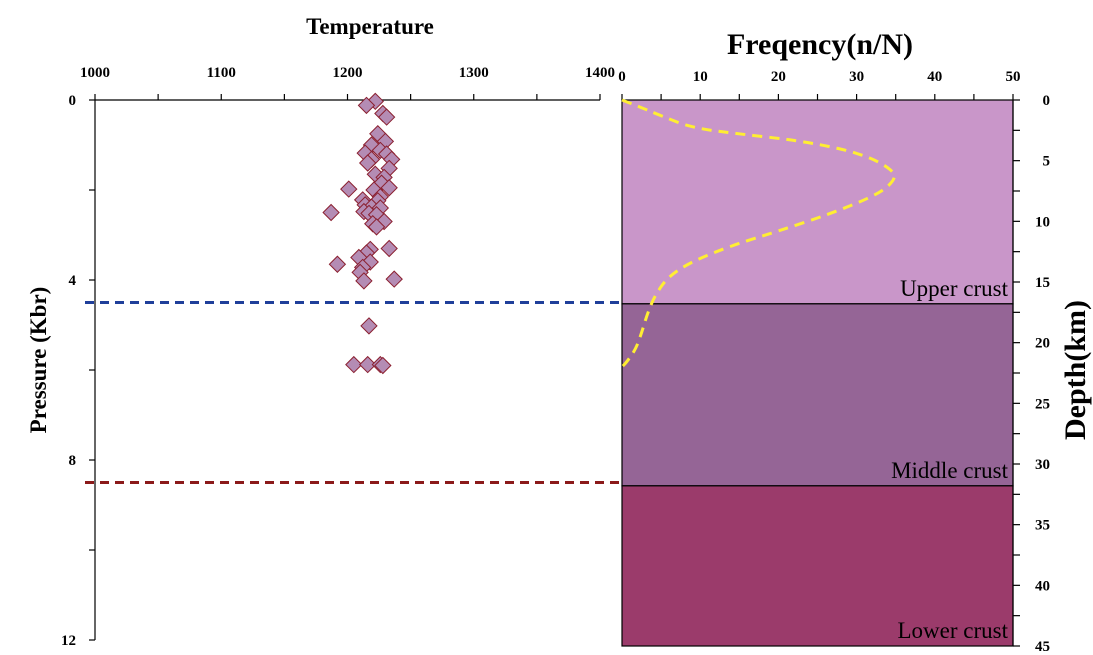 The height and width of the screenshot is (655, 1093). Describe the element at coordinates (700, 77) in the screenshot. I see `frequency-tick-label: 10` at that location.